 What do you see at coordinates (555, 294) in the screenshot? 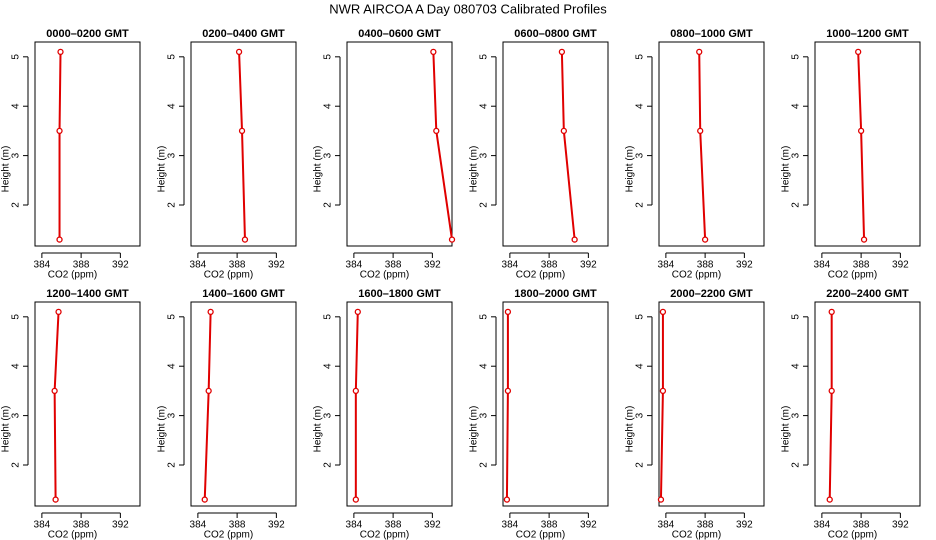
I see `panel-title: 1800–2000 GMT` at bounding box center [555, 294].